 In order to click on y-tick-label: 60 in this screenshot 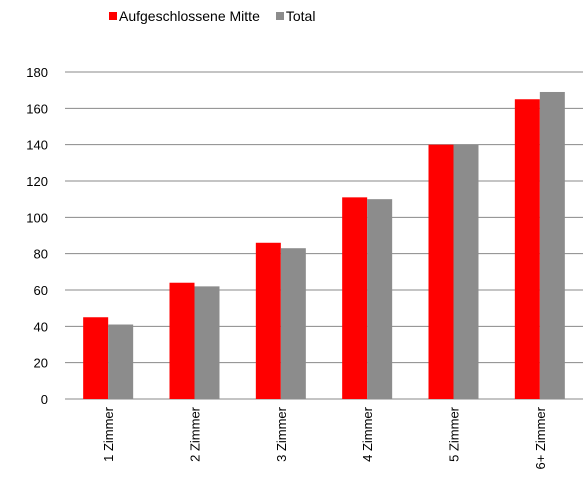, I will do `click(41, 290)`.